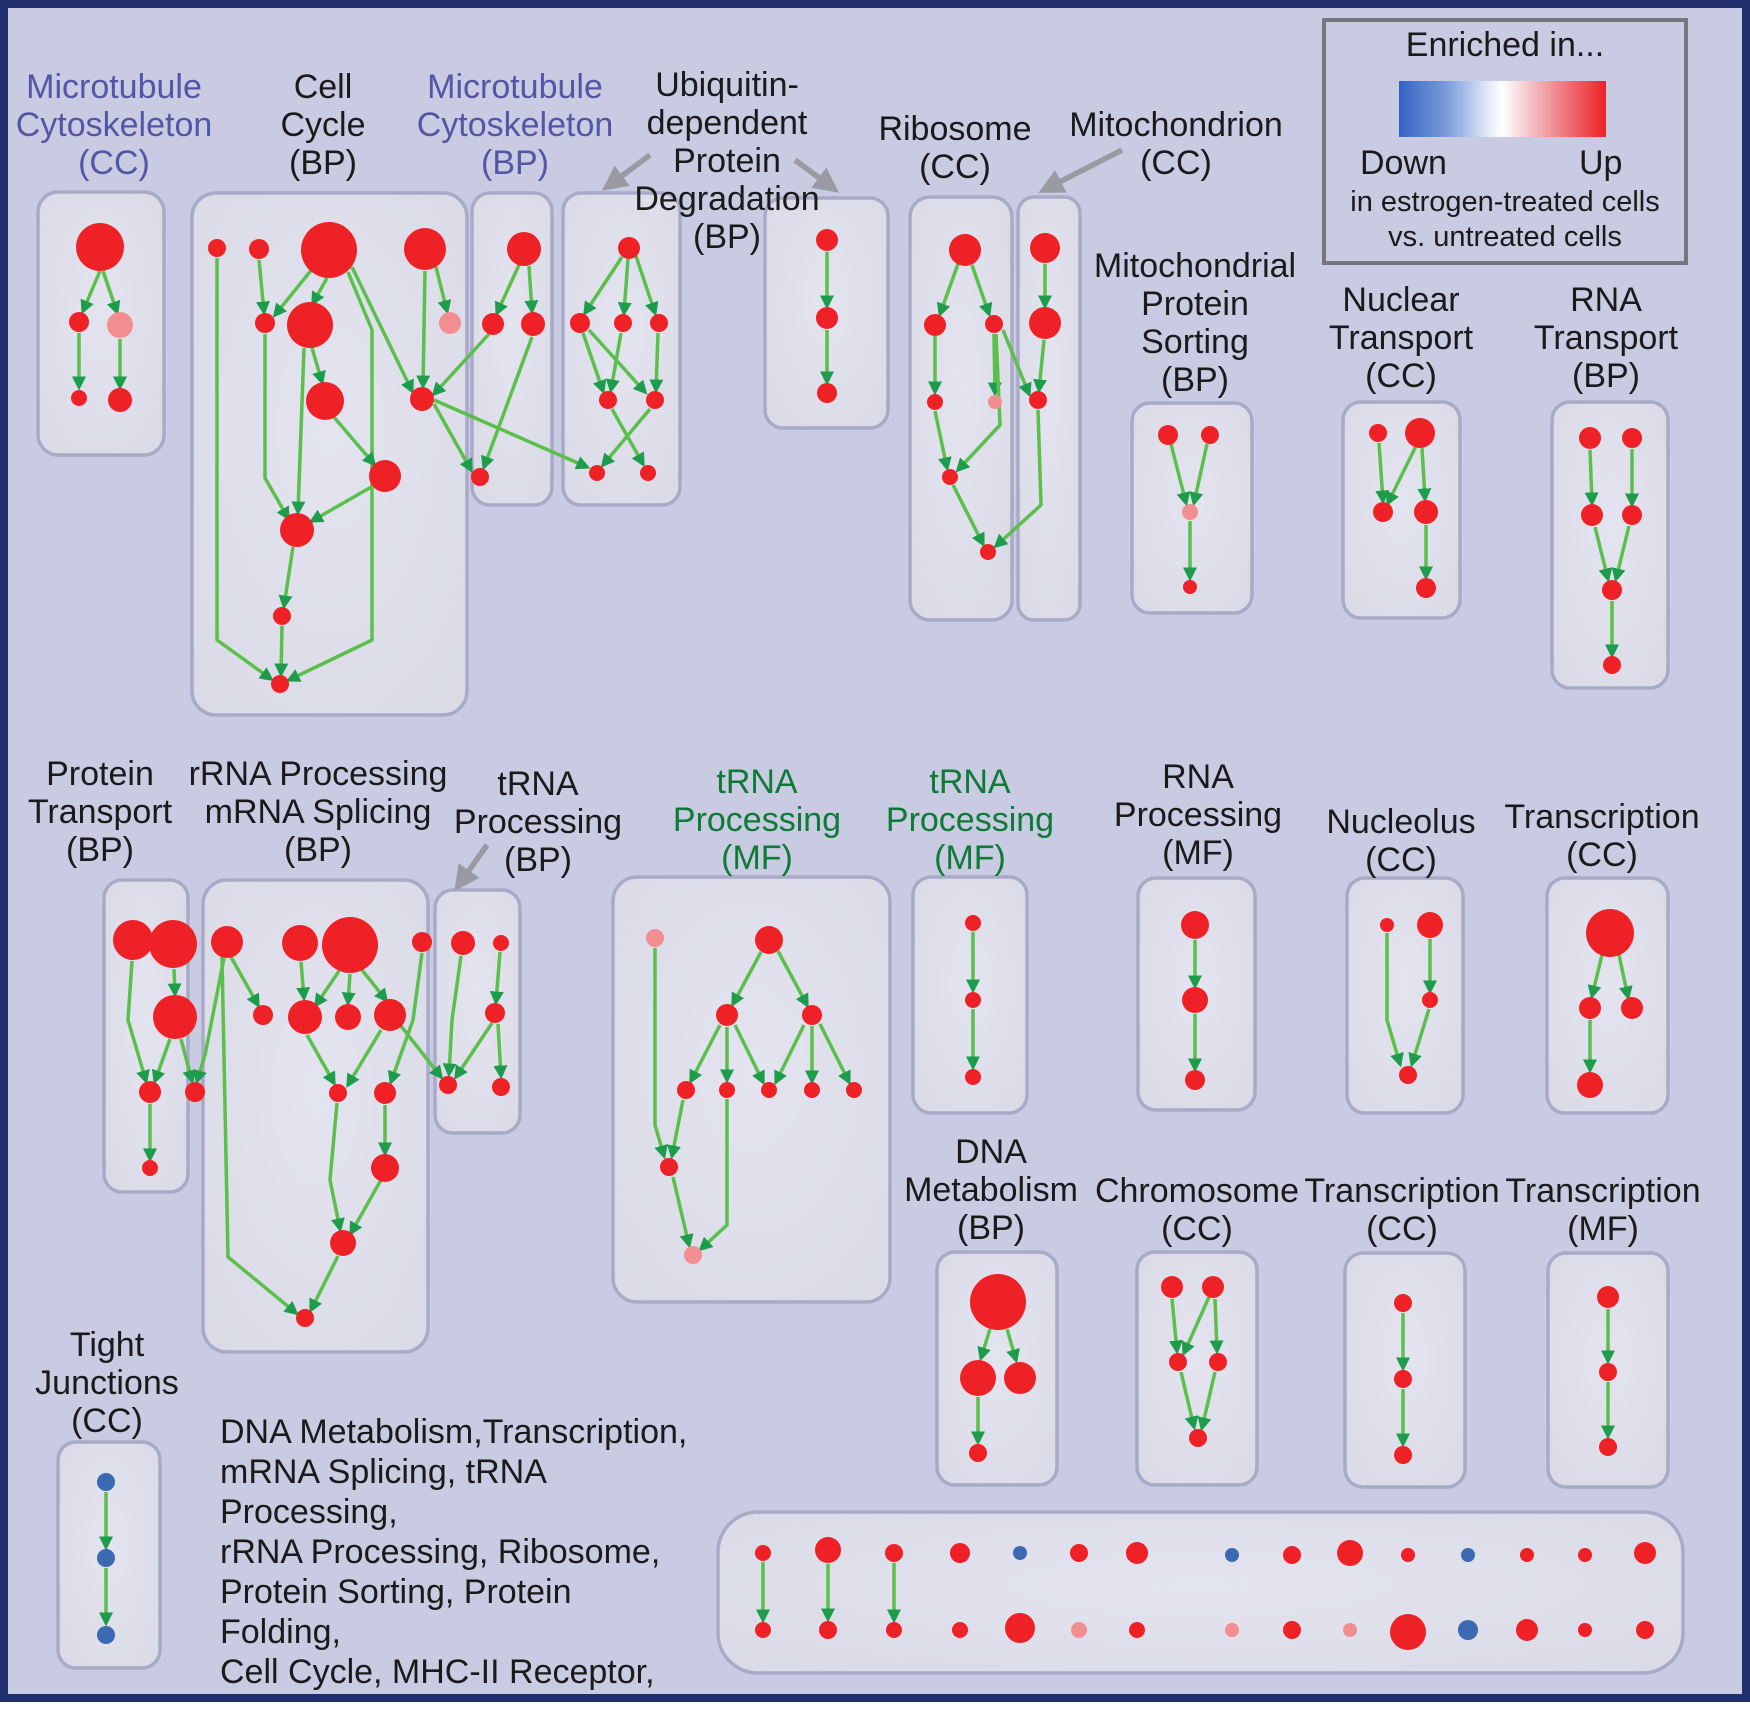 Image resolution: width=1750 pixels, height=1715 pixels. What do you see at coordinates (515, 125) in the screenshot?
I see `label-microtubule-cytoskeleton-bp: Microtubule Cytoskeleton (BP)` at bounding box center [515, 125].